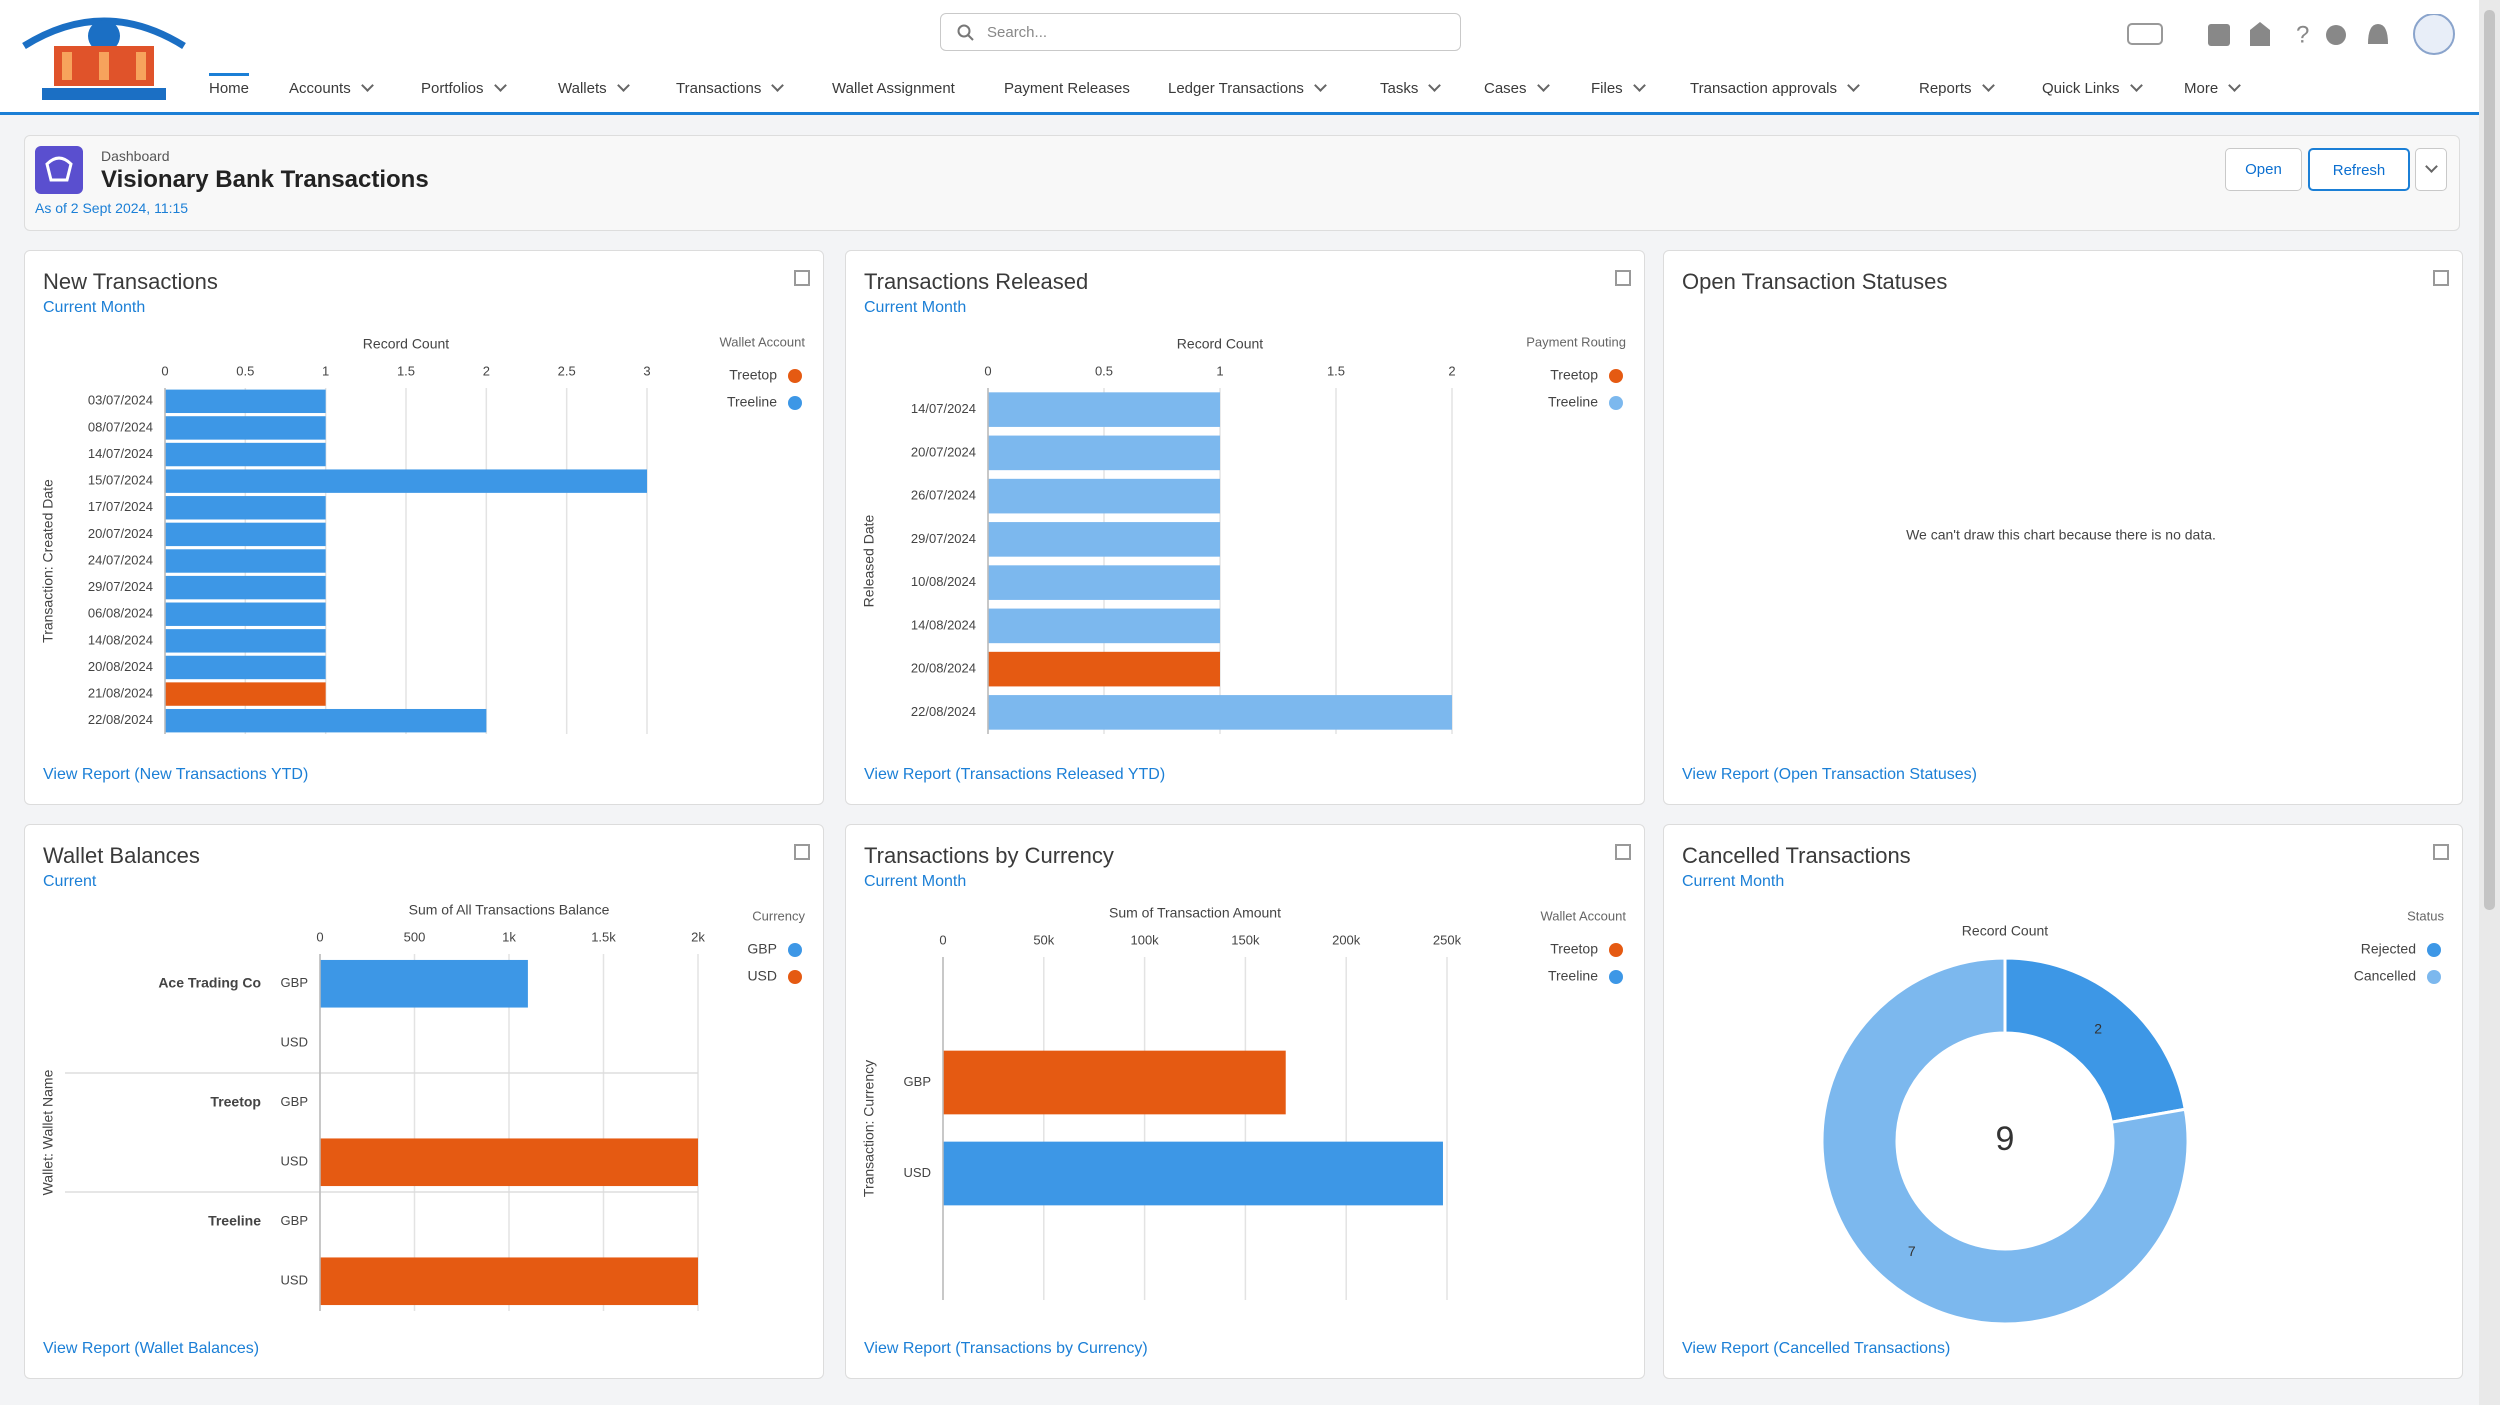  I want to click on header-title: Visionary Bank Transactions, so click(265, 179).